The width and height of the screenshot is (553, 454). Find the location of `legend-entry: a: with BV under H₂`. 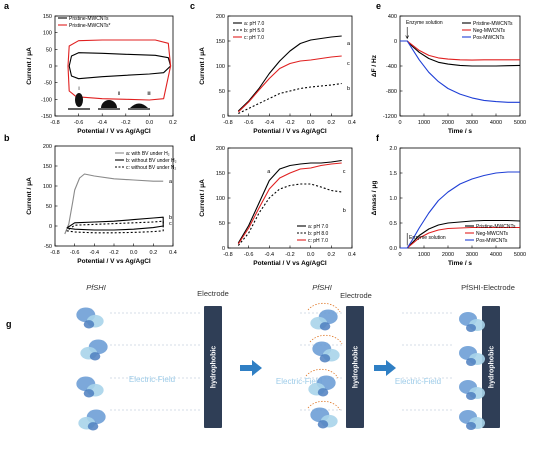

legend-entry: a: with BV under H₂ is located at coordinates (148, 154).